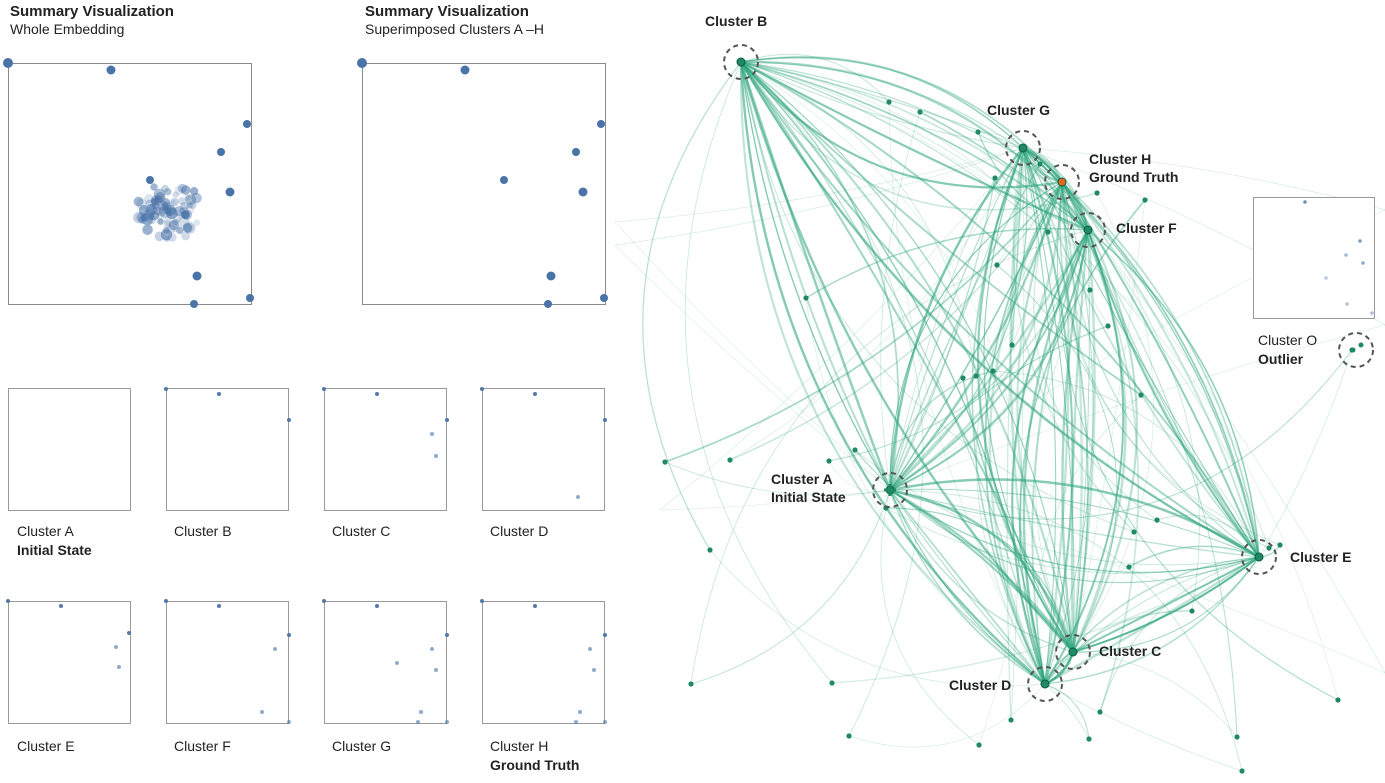 The image size is (1385, 783). I want to click on cluster-c-label: Cluster C, so click(361, 531).